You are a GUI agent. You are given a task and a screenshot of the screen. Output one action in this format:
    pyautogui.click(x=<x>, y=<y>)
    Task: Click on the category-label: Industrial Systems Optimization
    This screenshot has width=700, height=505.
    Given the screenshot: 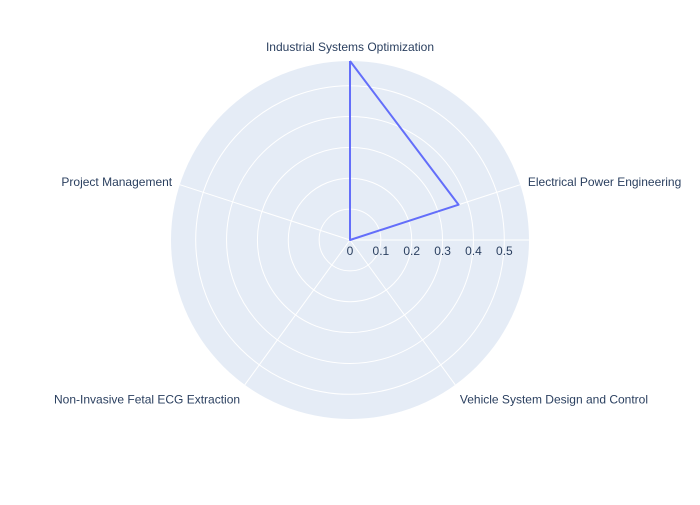 What is the action you would take?
    pyautogui.click(x=350, y=47)
    